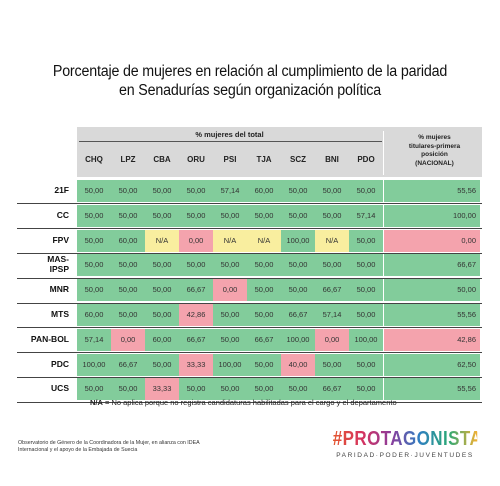 The width and height of the screenshot is (500, 486). I want to click on column-header-cba: CBA, so click(162, 159).